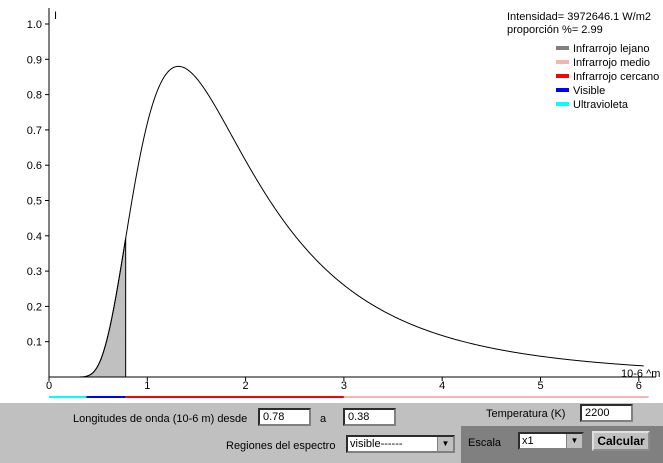  What do you see at coordinates (526, 414) in the screenshot?
I see `temperature-label: Temperatura (K)` at bounding box center [526, 414].